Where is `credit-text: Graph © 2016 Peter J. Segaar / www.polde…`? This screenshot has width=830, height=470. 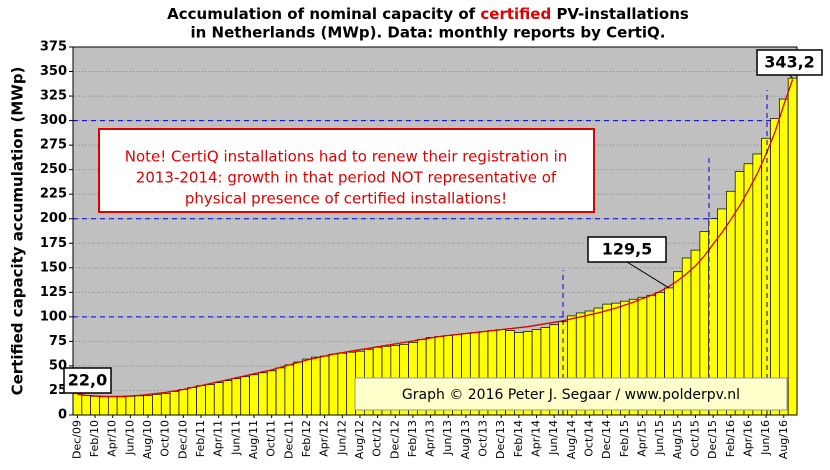
credit-text: Graph © 2016 Peter J. Segaar / www.polde… is located at coordinates (571, 395).